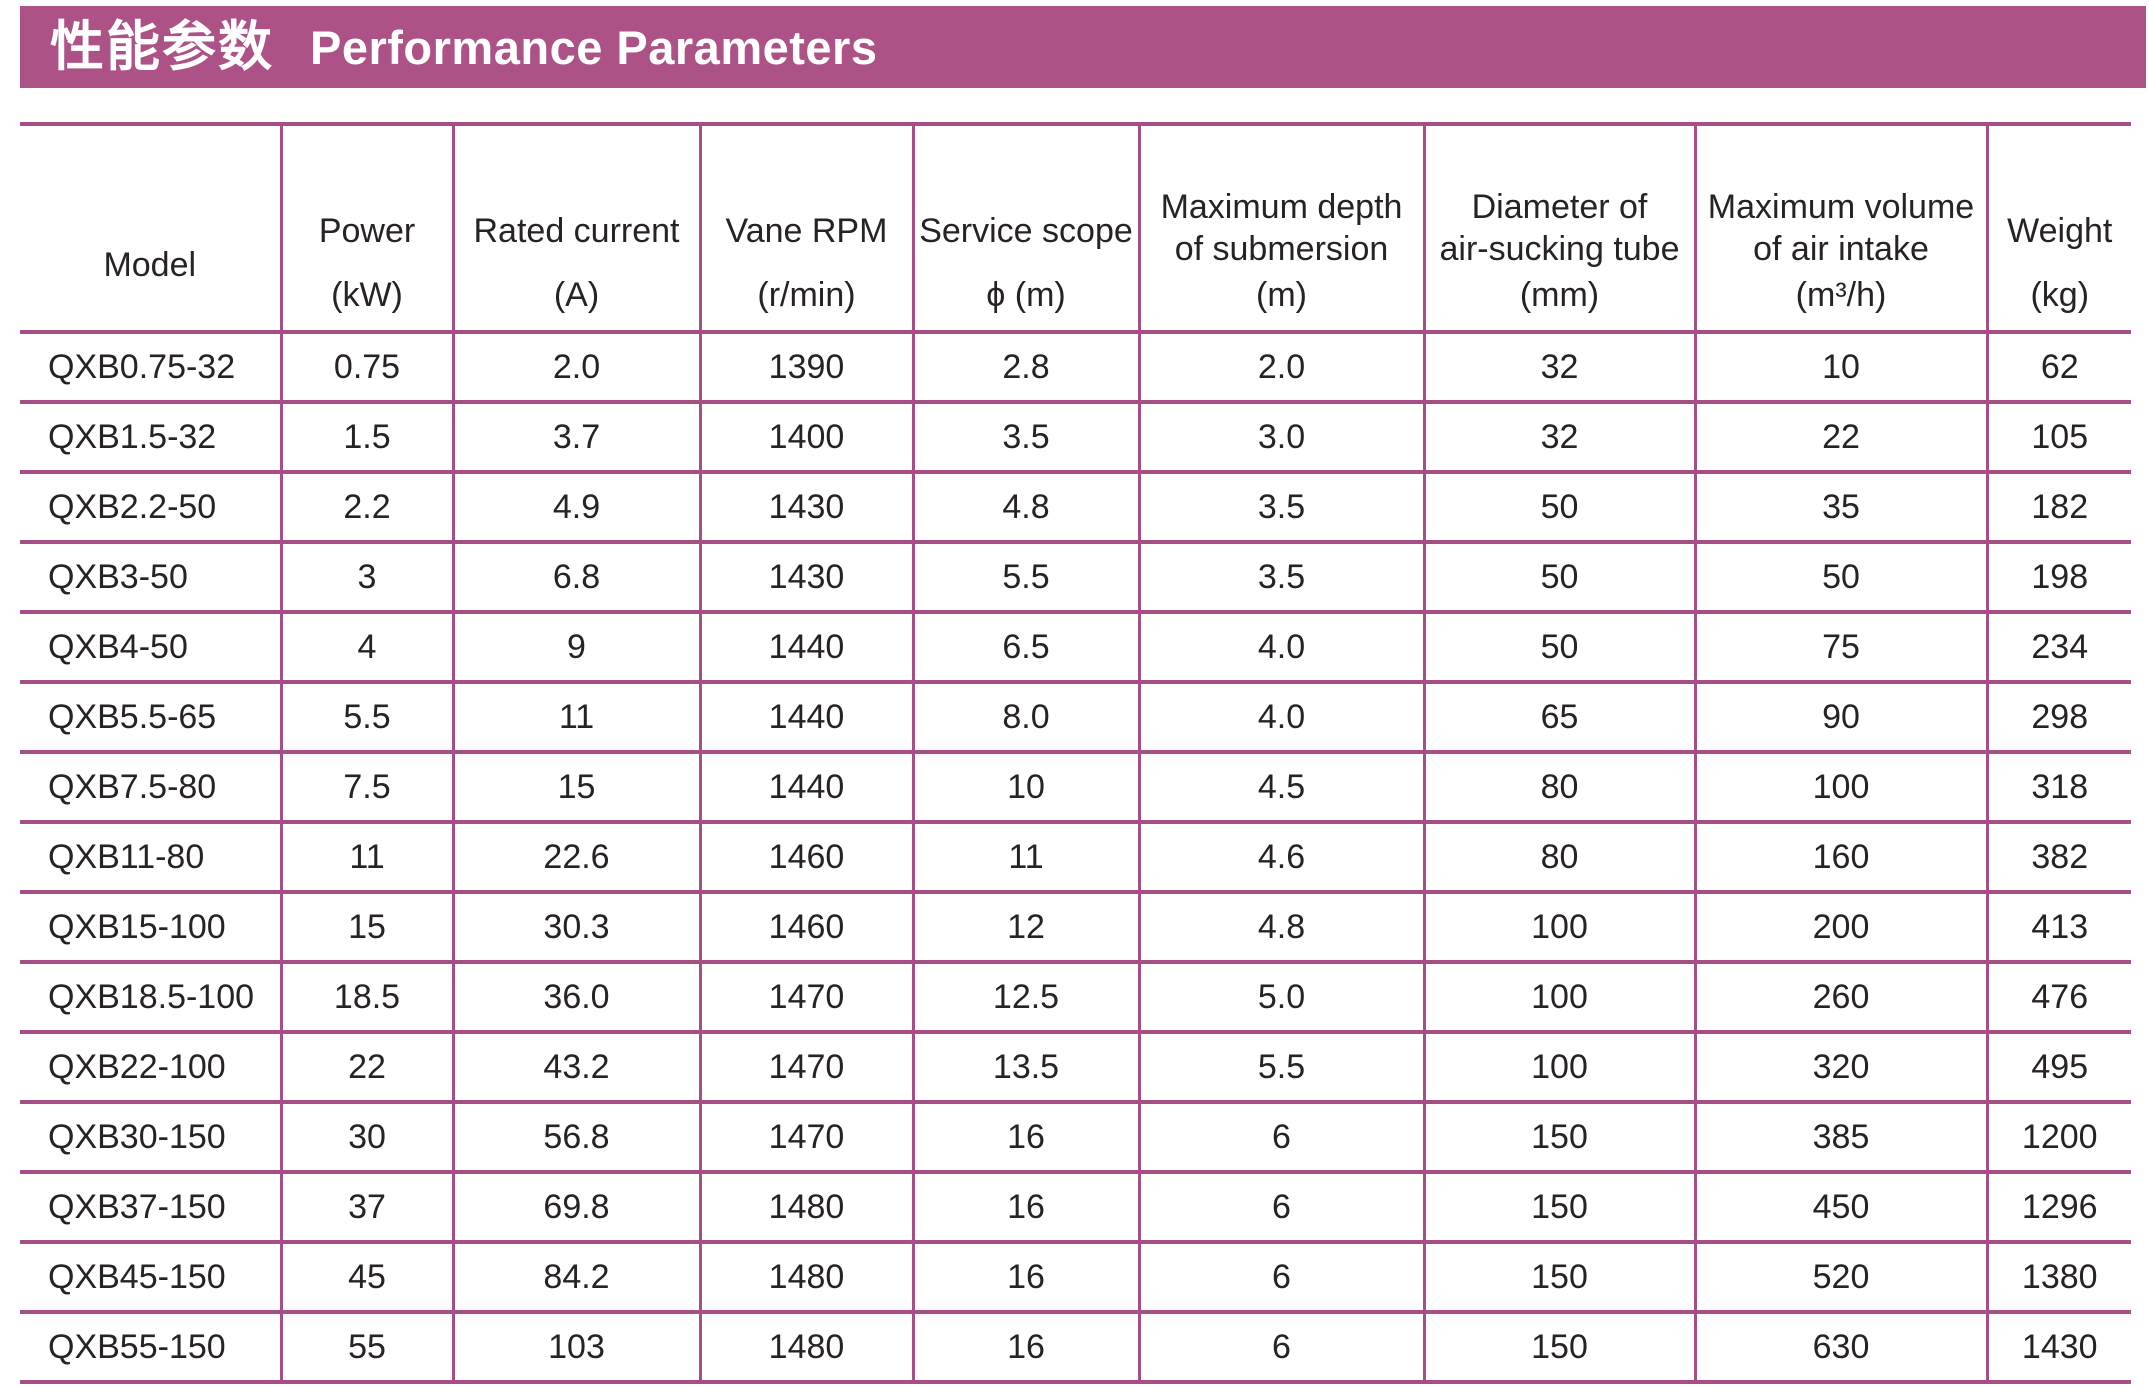 This screenshot has height=1387, width=2148. Describe the element at coordinates (150, 998) in the screenshot. I see `model-cell: QXB18.5-100` at that location.